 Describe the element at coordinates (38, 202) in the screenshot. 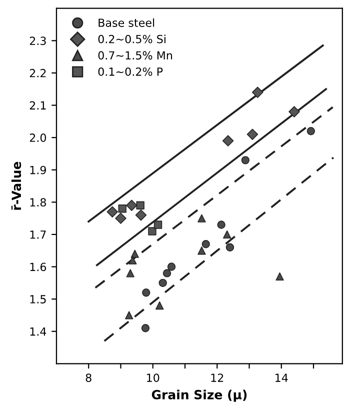

I see `y-tick-label: 1.8` at that location.